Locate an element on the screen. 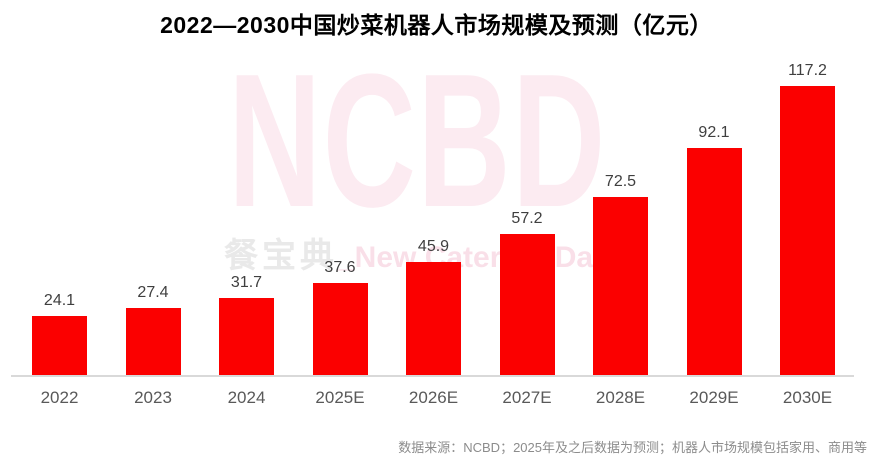 This screenshot has width=873, height=459. bar-column: 27.4 is located at coordinates (153, 330).